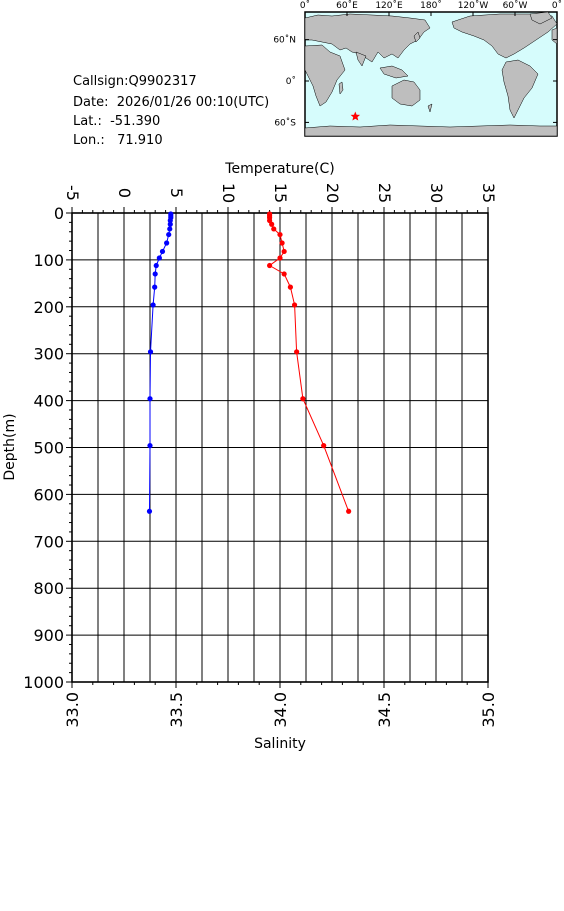 The width and height of the screenshot is (564, 911). What do you see at coordinates (280, 744) in the screenshot?
I see `salinity-axis-label: Salinity` at bounding box center [280, 744].